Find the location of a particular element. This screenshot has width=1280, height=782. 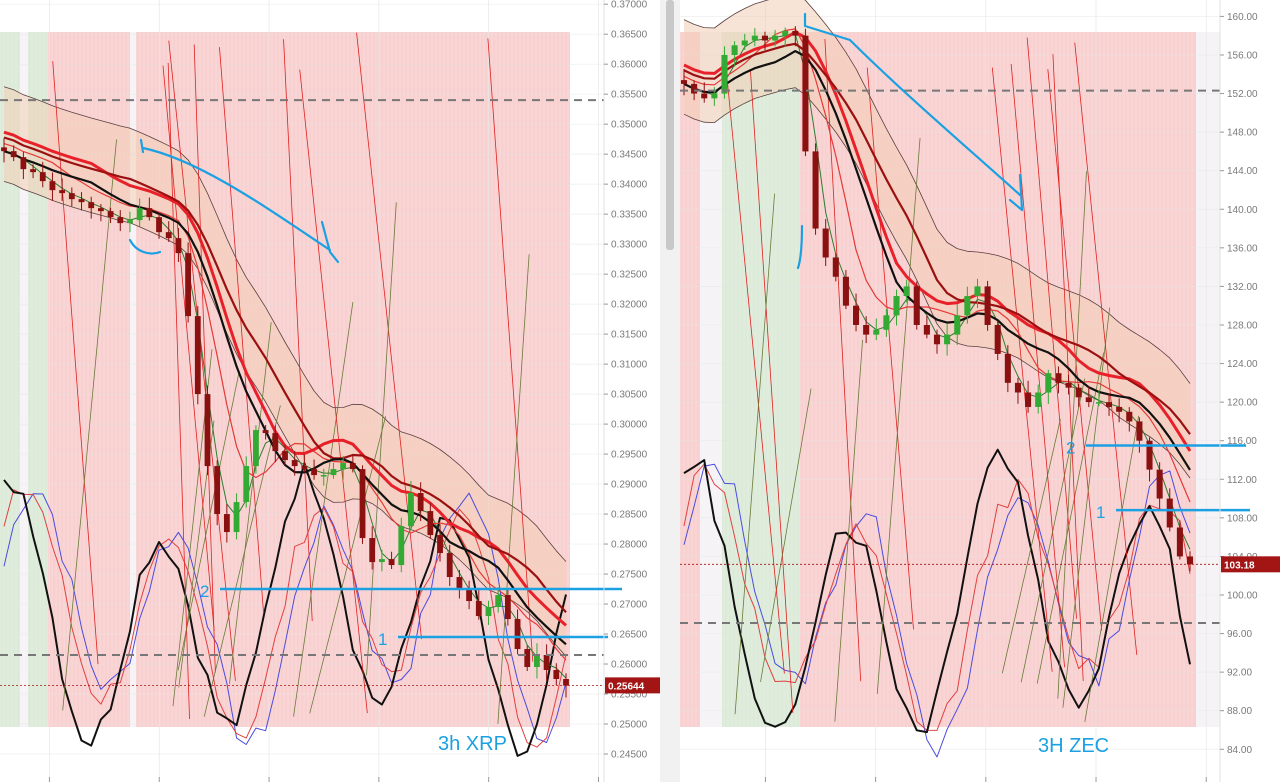

zec-y-tick-label: 124.00 is located at coordinates (1242, 364).